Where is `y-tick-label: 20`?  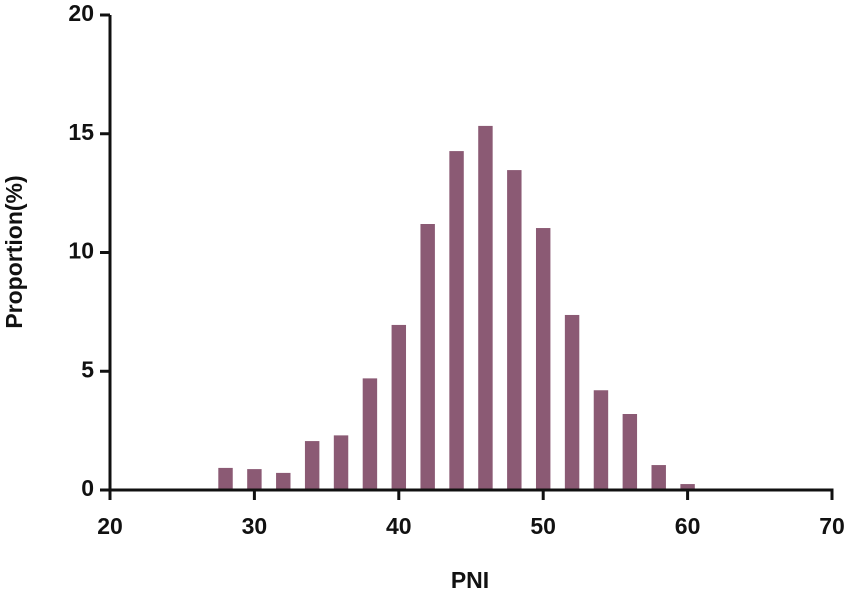
y-tick-label: 20 is located at coordinates (81, 13).